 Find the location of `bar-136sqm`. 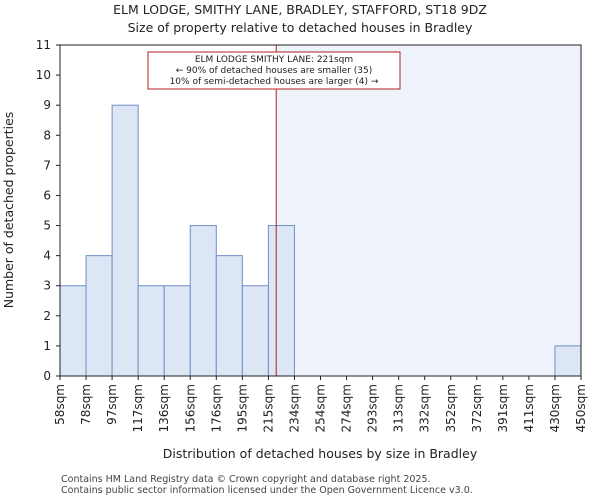

bar-136sqm is located at coordinates (177, 331).